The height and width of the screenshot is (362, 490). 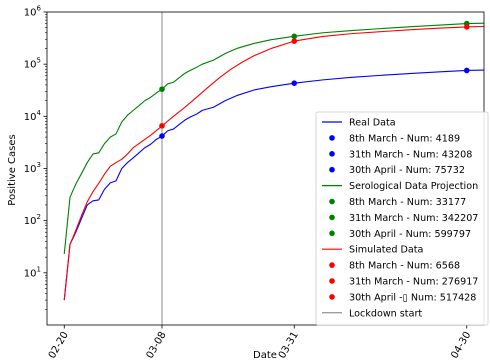 What do you see at coordinates (39, 217) in the screenshot?
I see `y-tick-exponent: 2` at bounding box center [39, 217].